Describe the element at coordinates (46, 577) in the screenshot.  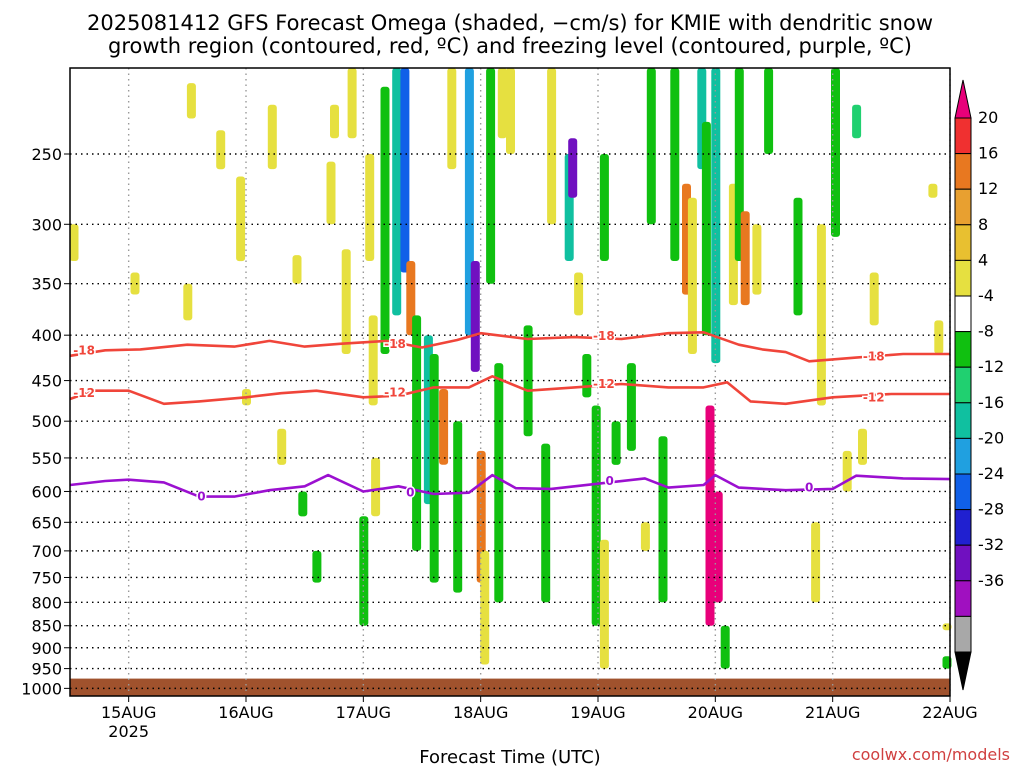
I see `y-tick-label: 750` at that location.